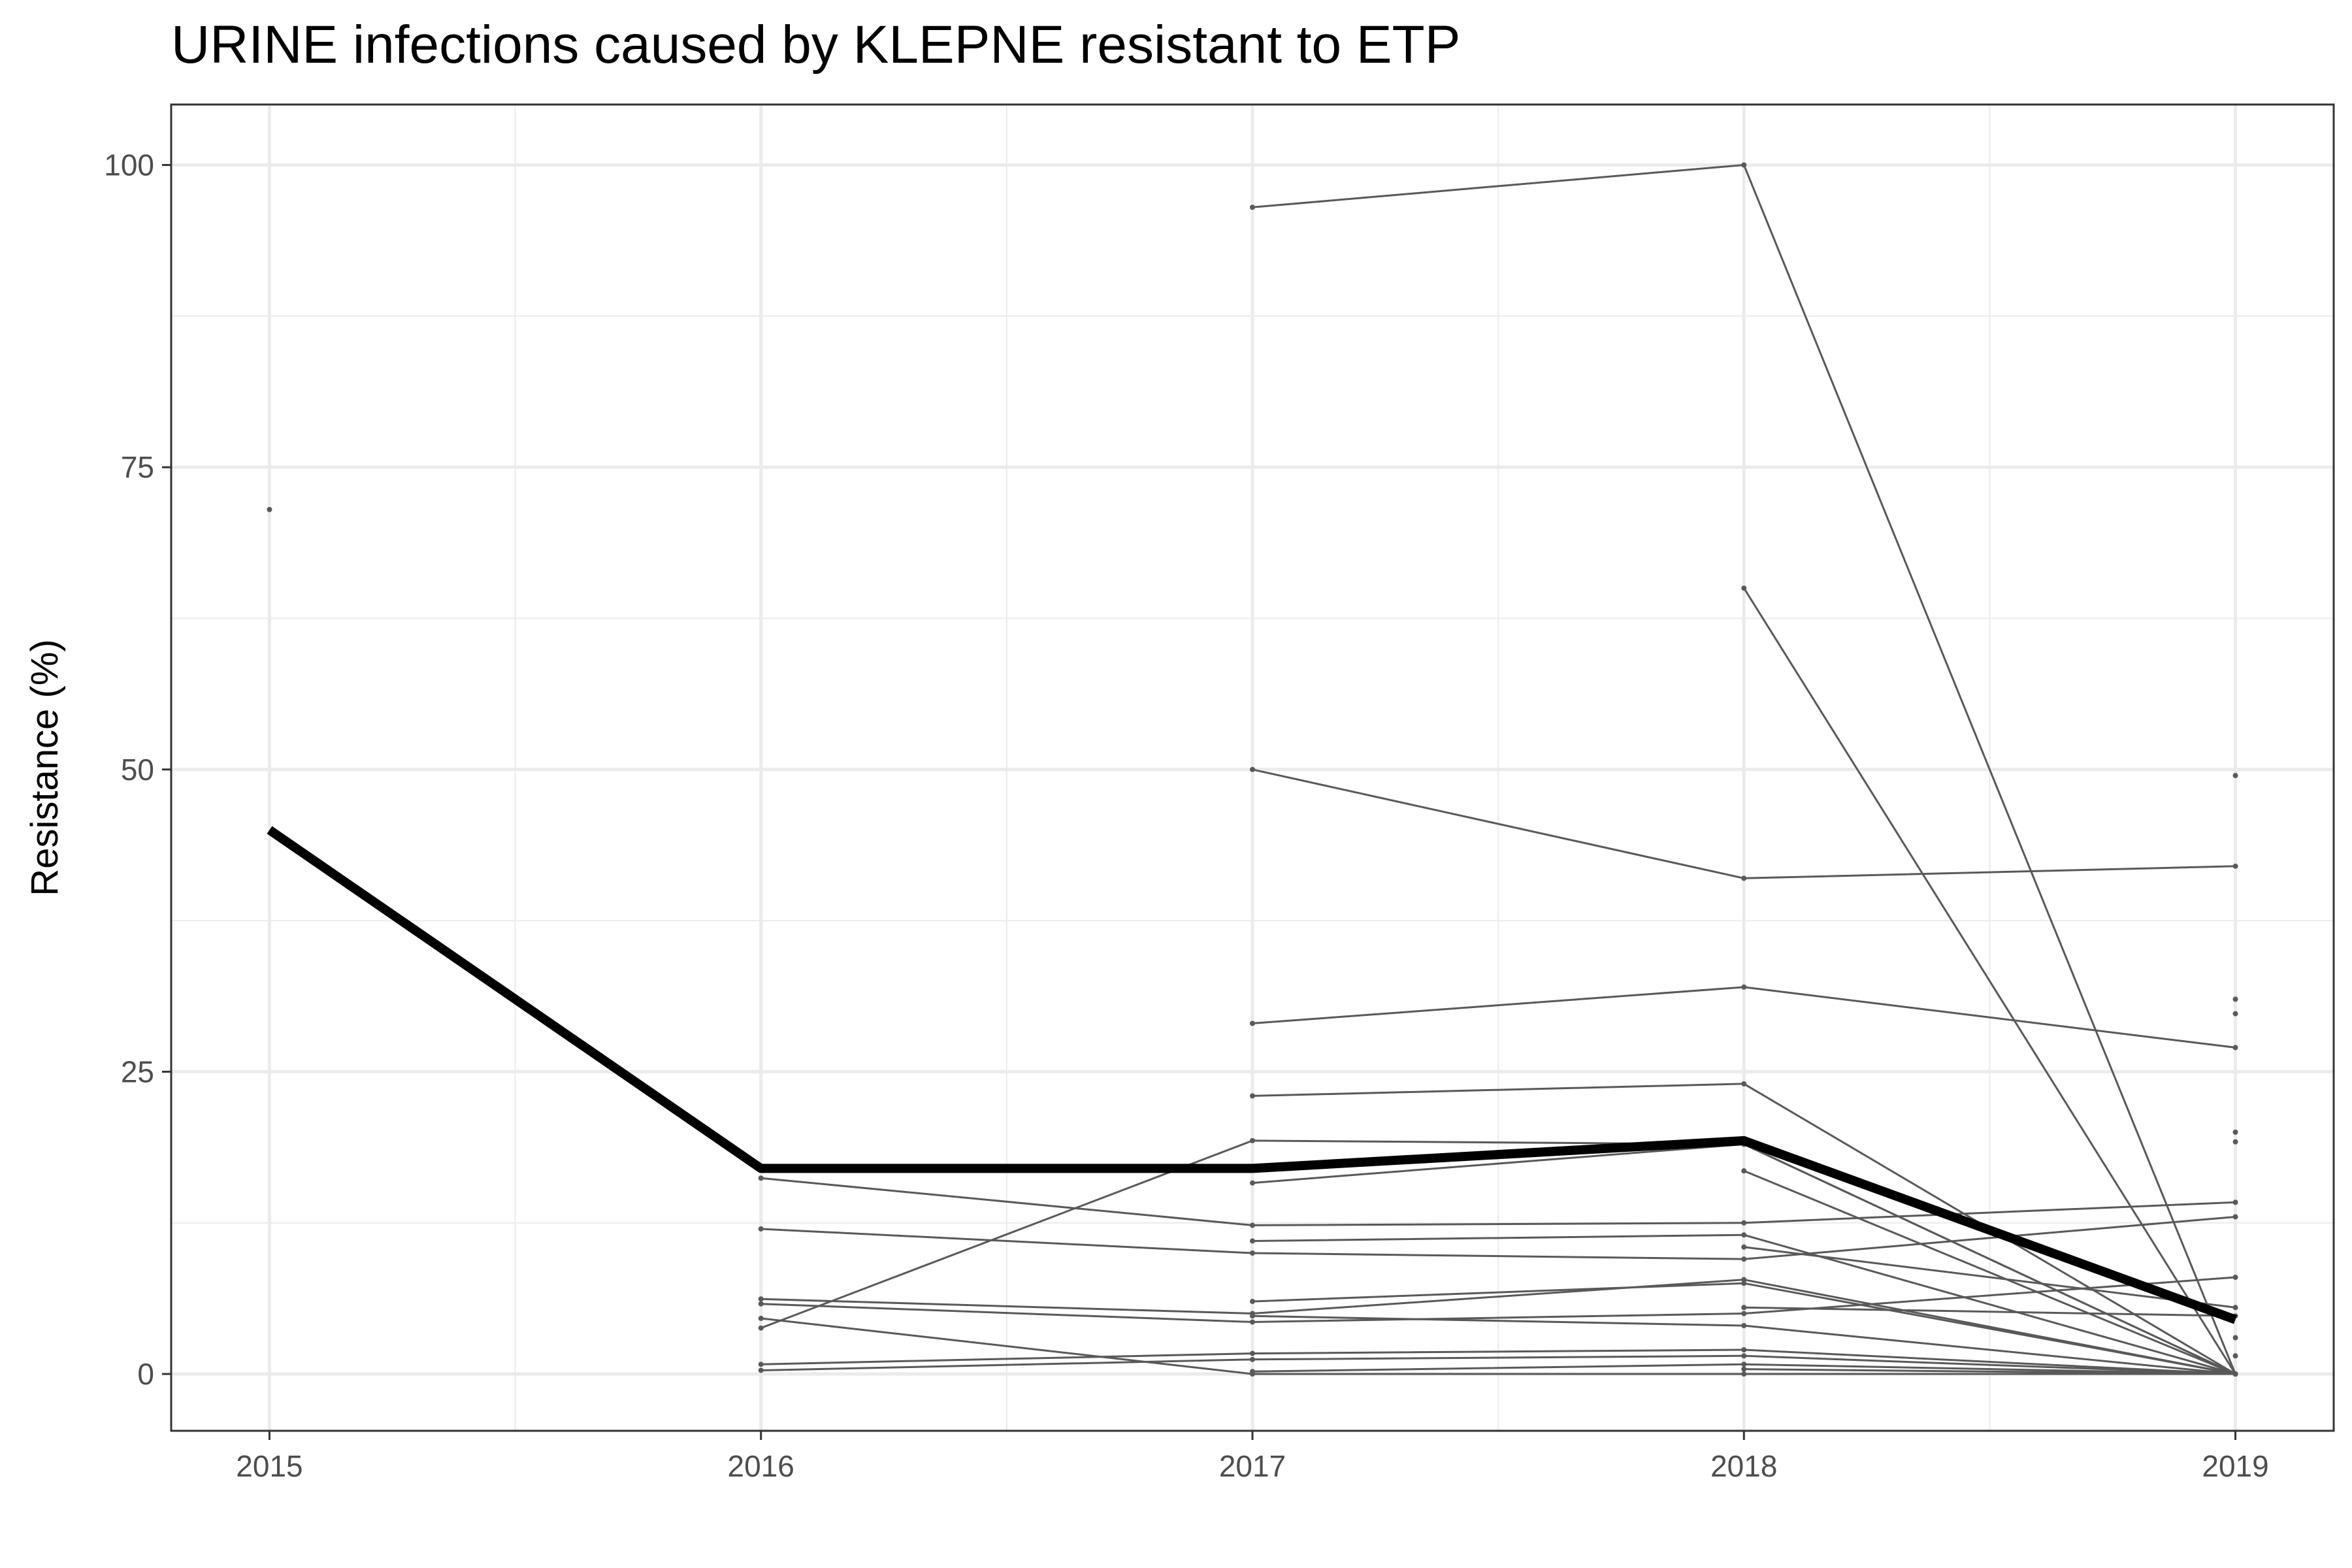 This screenshot has height=1568, width=2352. What do you see at coordinates (1743, 1466) in the screenshot?
I see `x-tick-label: 2018` at bounding box center [1743, 1466].